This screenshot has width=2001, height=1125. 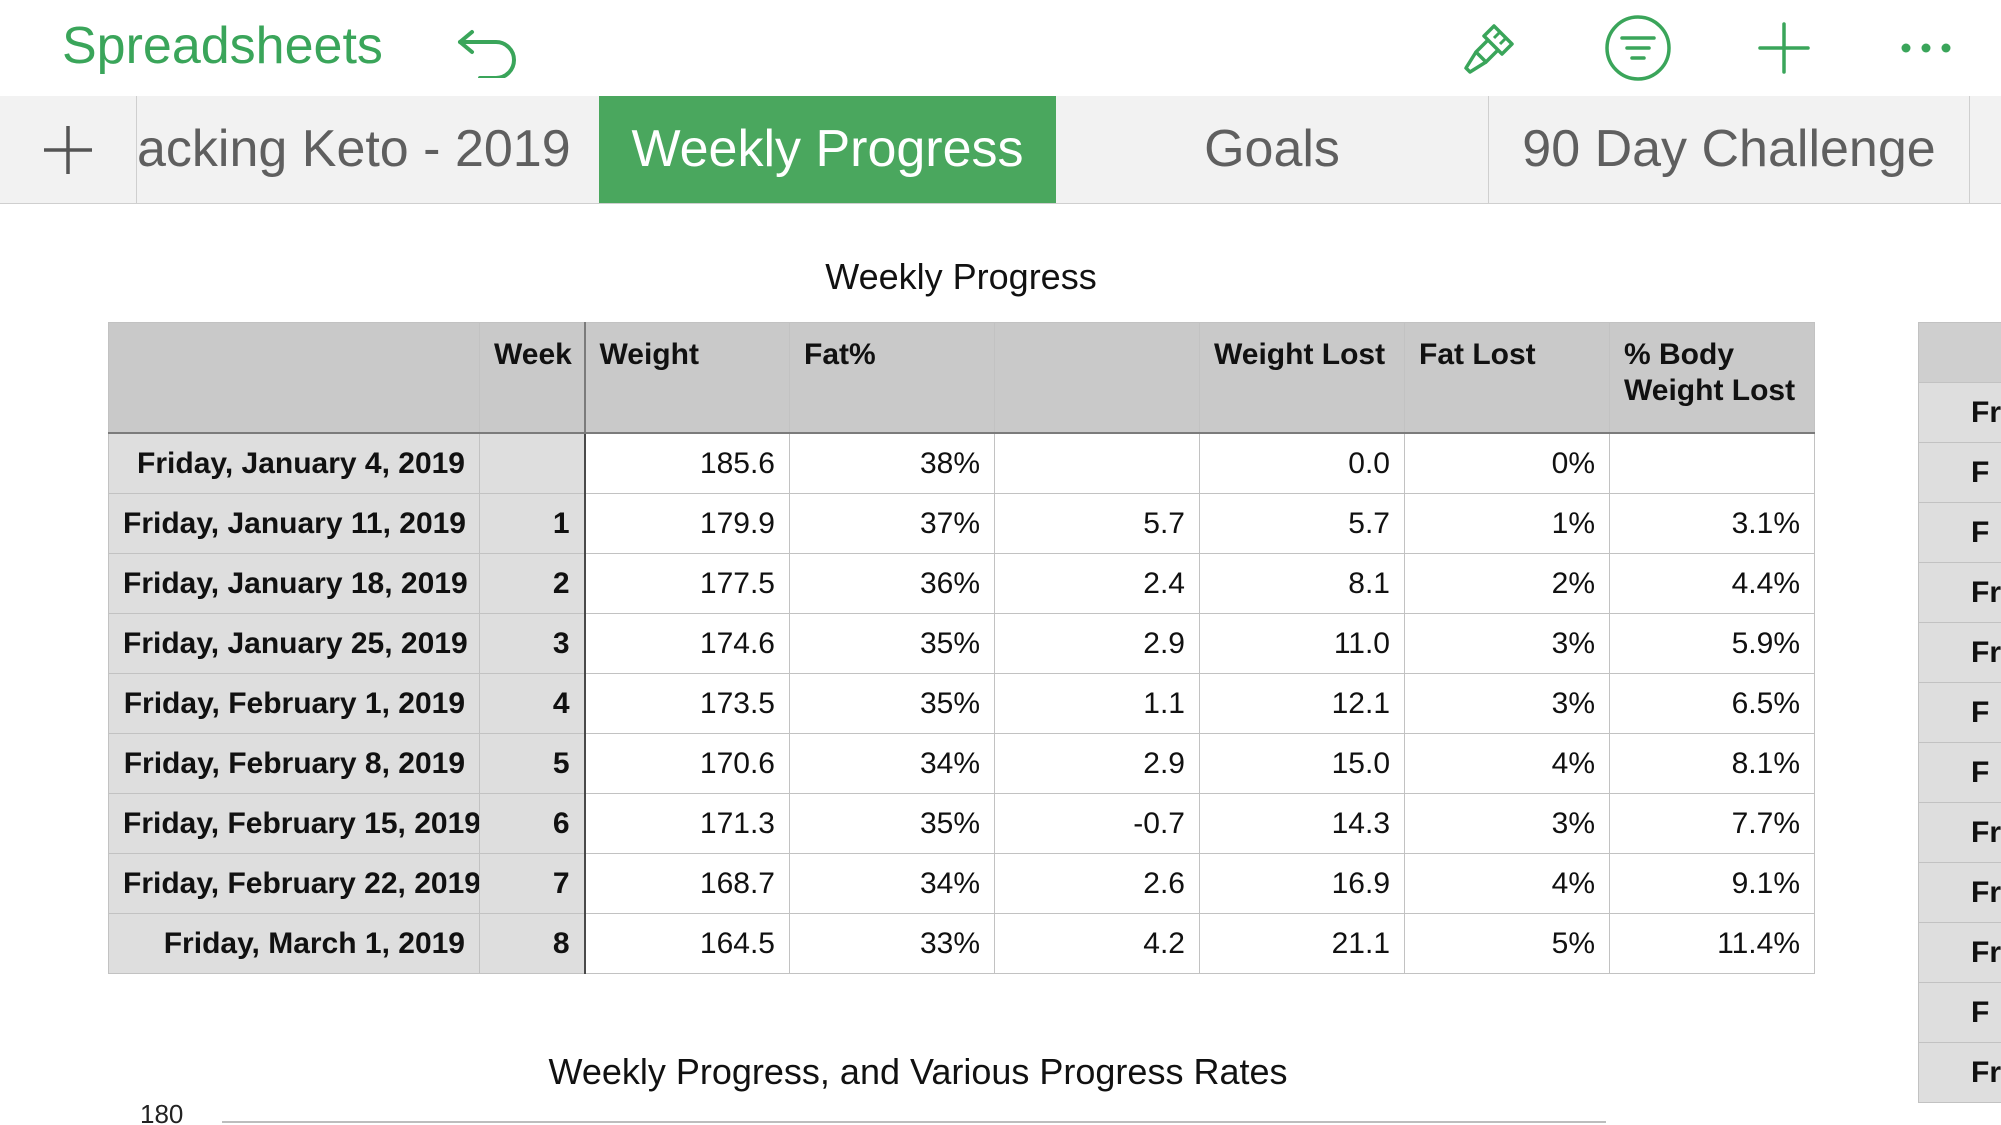 I want to click on percent-body-weight-lost-cell: 5.9%, so click(x=1712, y=643).